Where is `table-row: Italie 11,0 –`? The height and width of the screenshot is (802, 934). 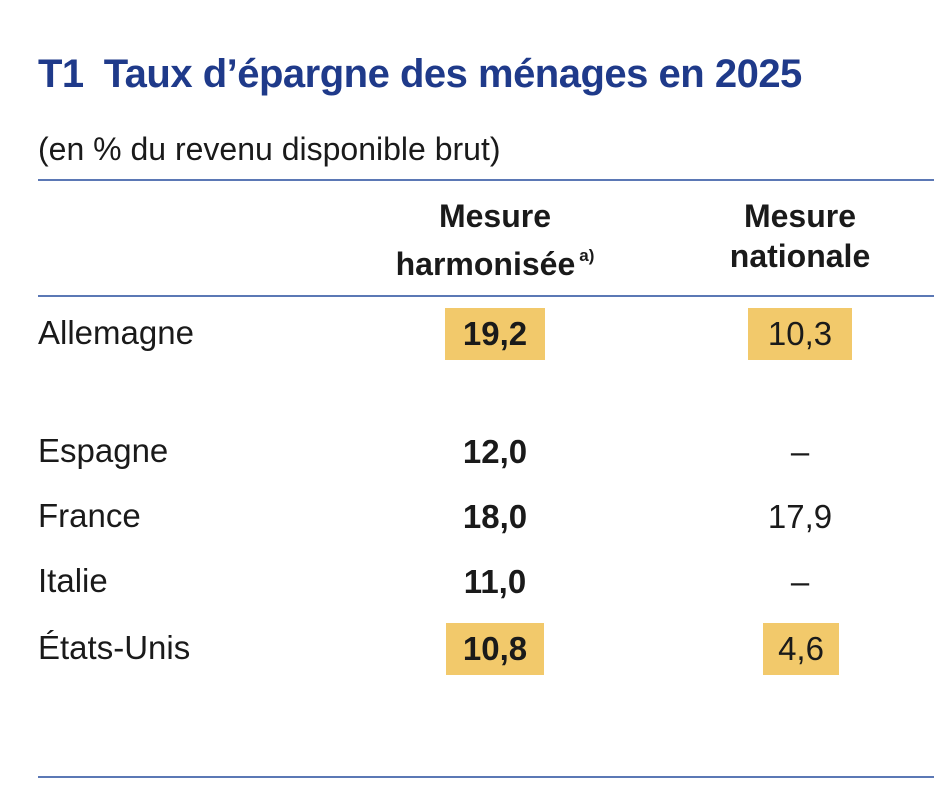 table-row: Italie 11,0 – is located at coordinates (467, 581).